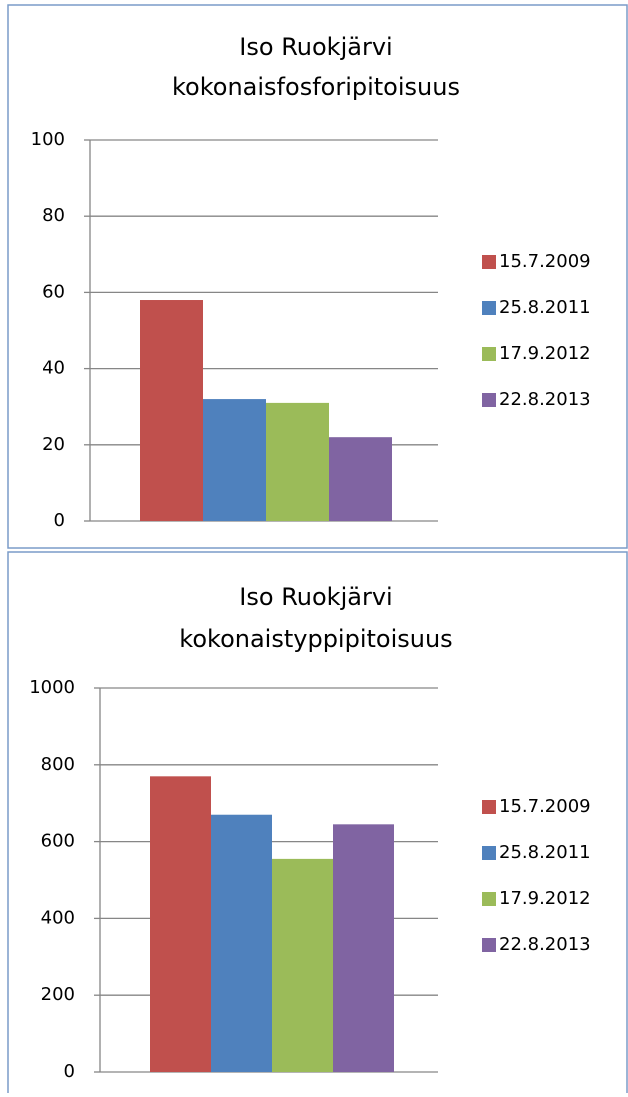 The height and width of the screenshot is (1097, 628). Describe the element at coordinates (53, 444) in the screenshot. I see `y-tick-label: 20` at that location.